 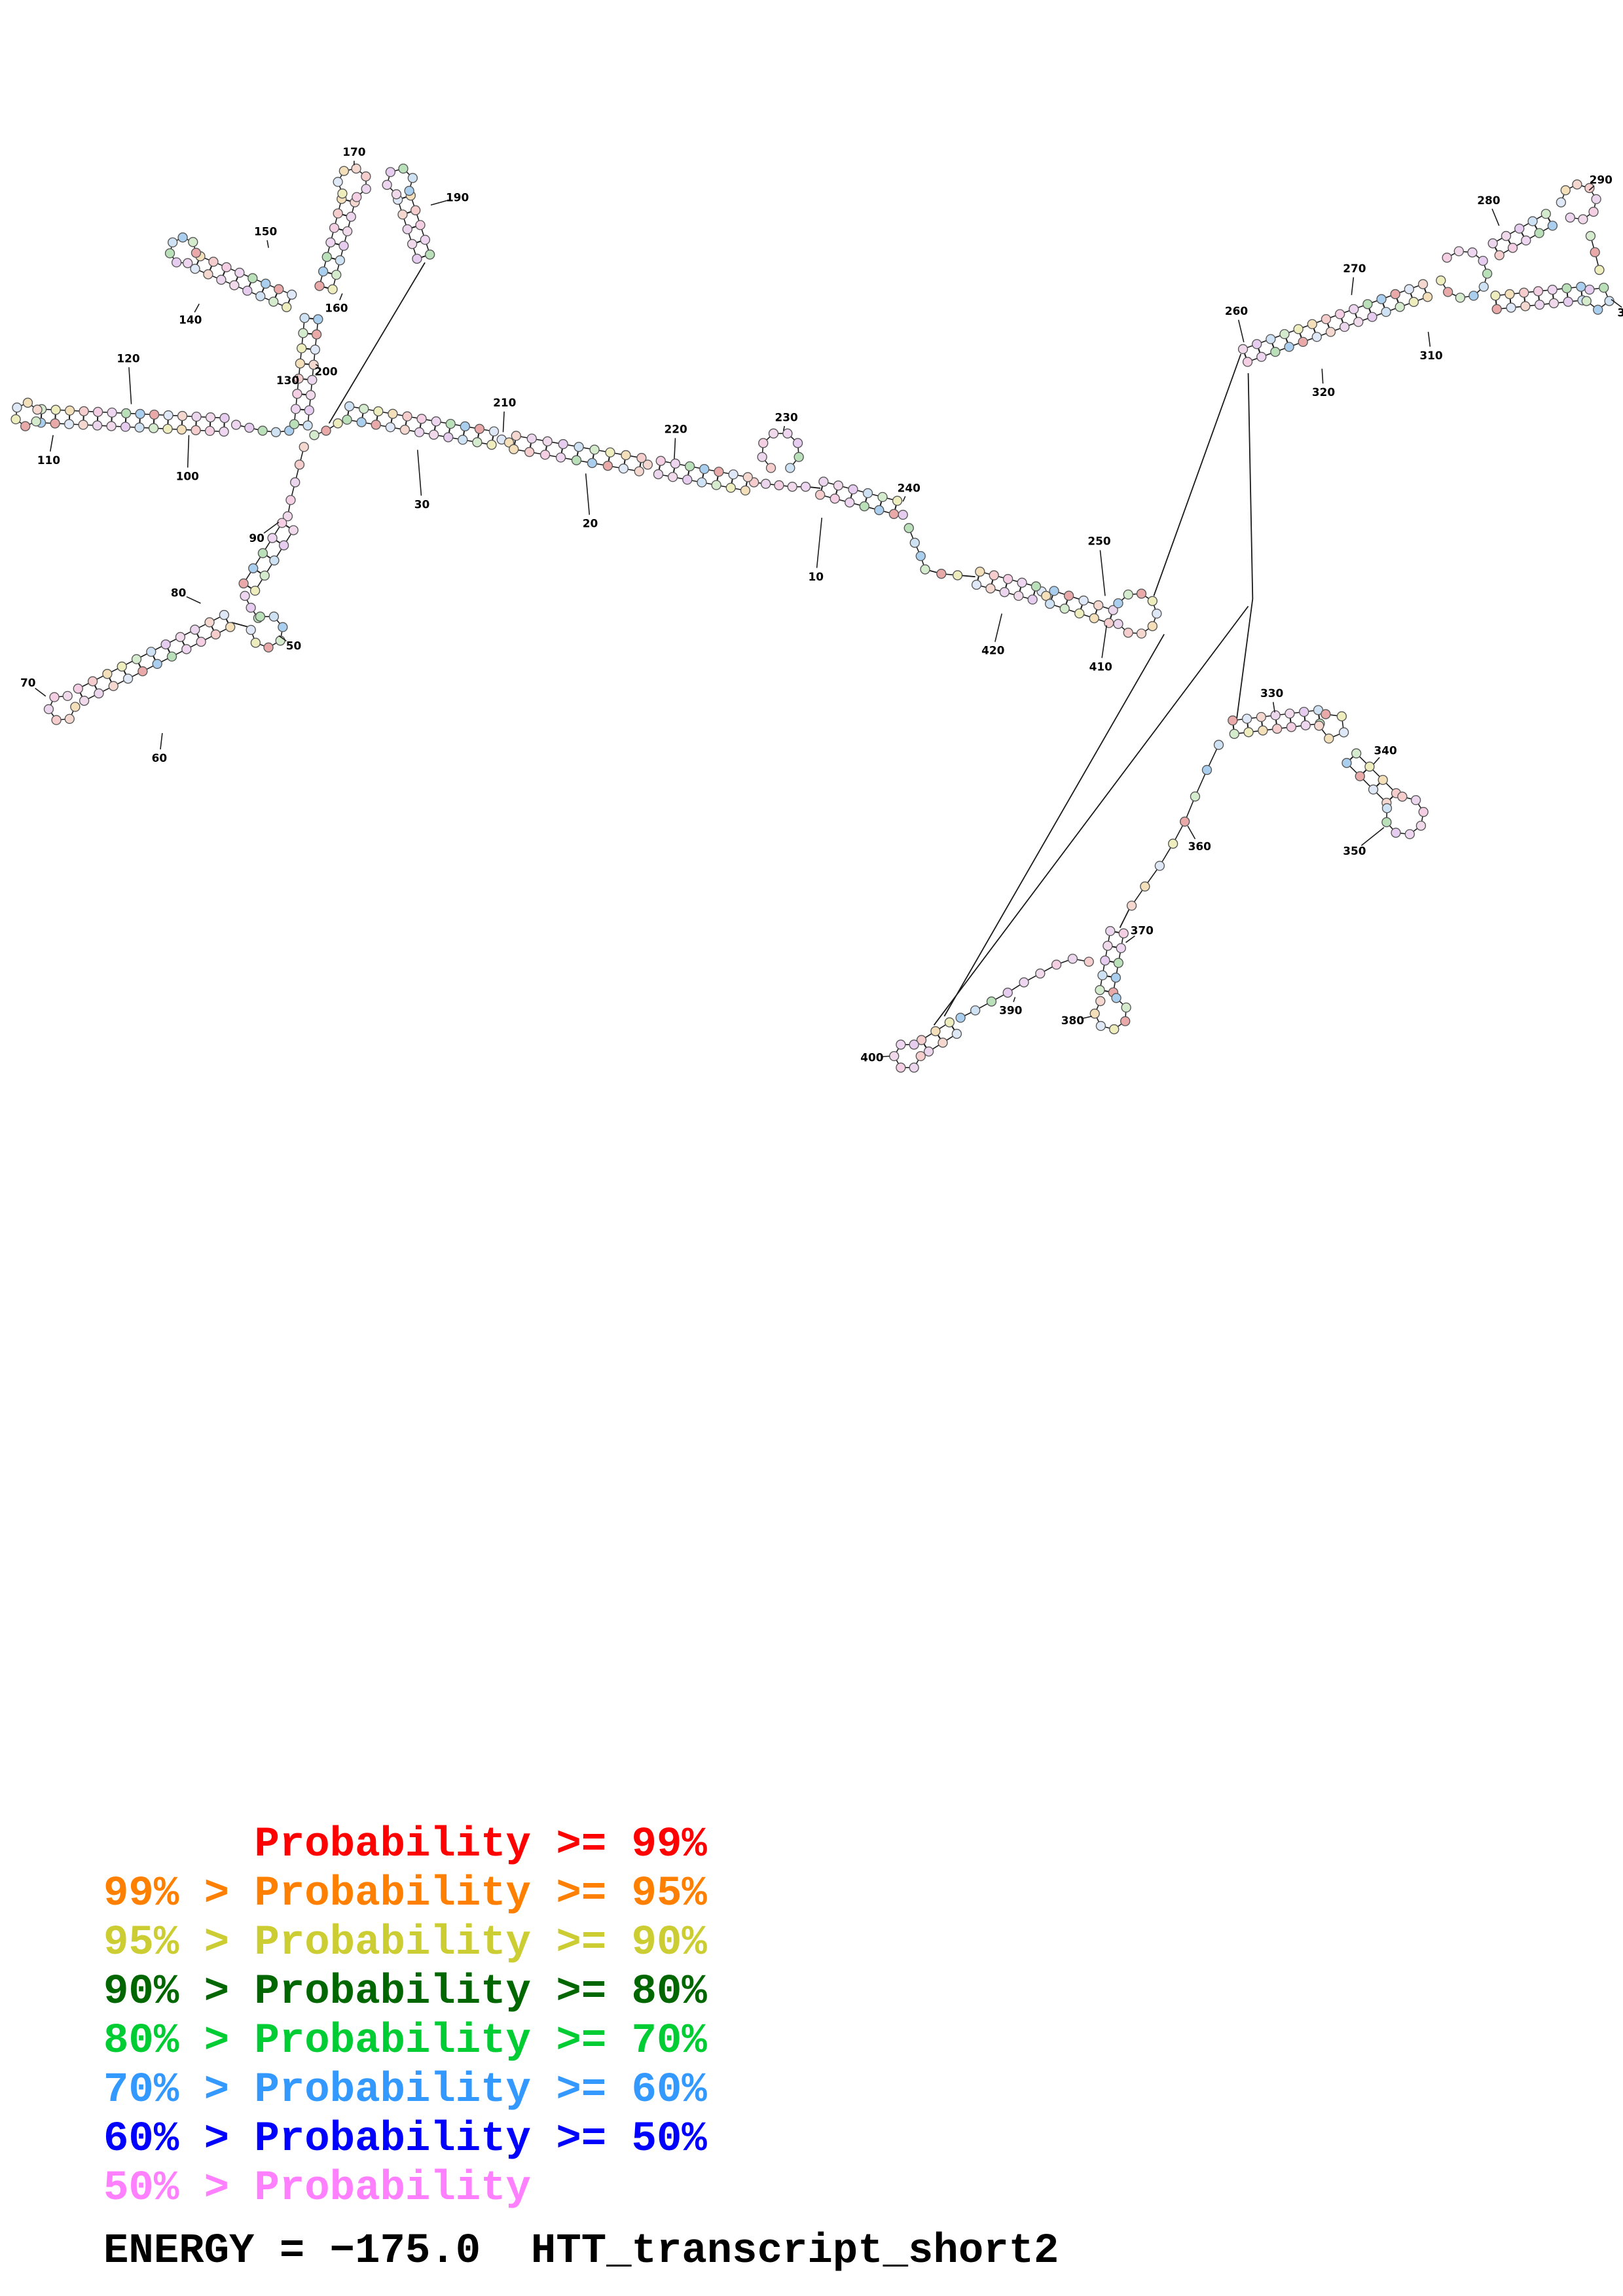 What do you see at coordinates (1431, 346) in the screenshot?
I see `position-label: 310` at bounding box center [1431, 346].